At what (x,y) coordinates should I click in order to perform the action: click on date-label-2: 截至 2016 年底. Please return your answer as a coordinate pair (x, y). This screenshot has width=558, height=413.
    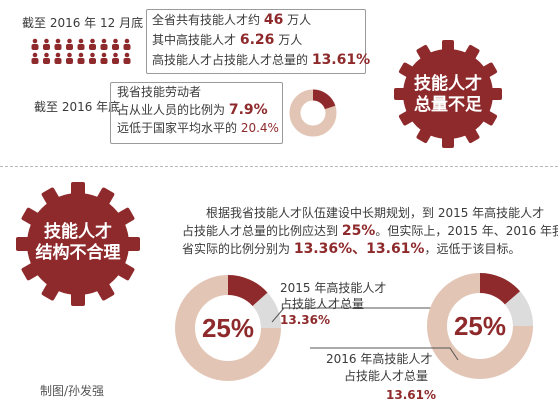
    Looking at the image, I should click on (77, 107).